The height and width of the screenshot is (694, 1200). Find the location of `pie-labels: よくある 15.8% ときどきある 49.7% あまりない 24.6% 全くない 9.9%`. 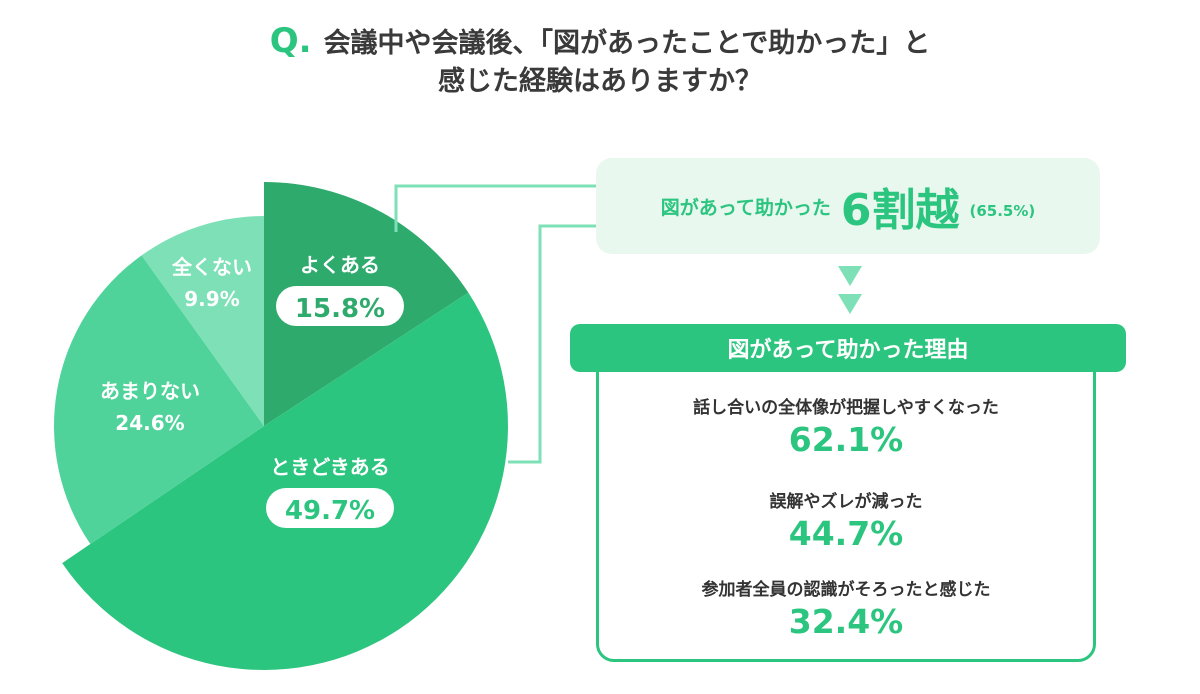

pie-labels: よくある 15.8% ときどきある 49.7% あまりない 24.6% 全くない 9.9% is located at coordinates (252, 390).